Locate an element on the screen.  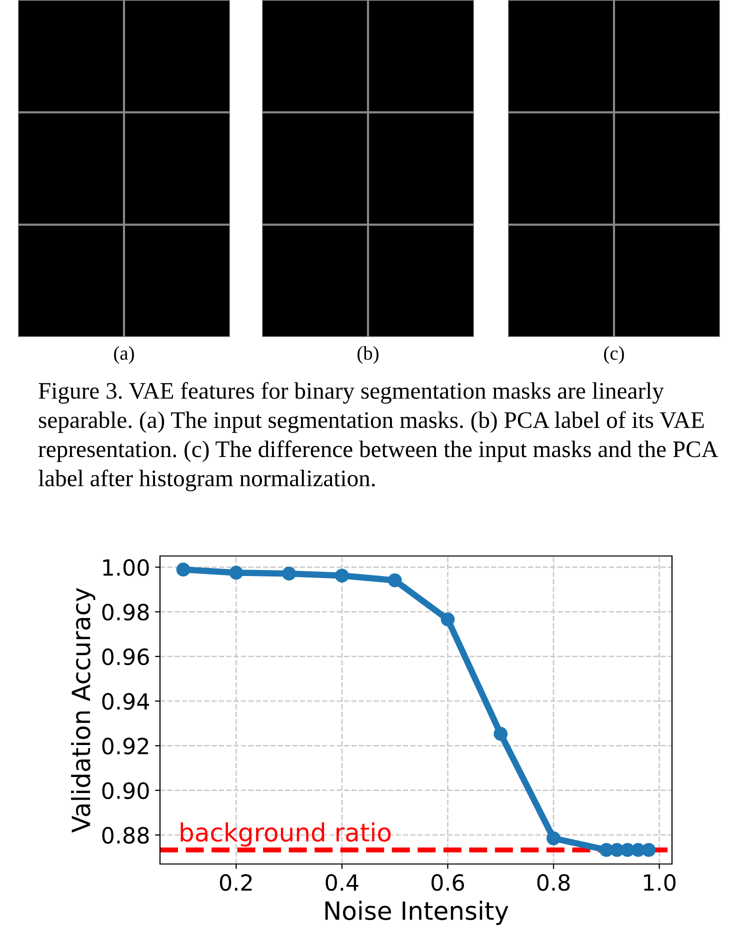
y-tick-label: 1.00 is located at coordinates (126, 567).